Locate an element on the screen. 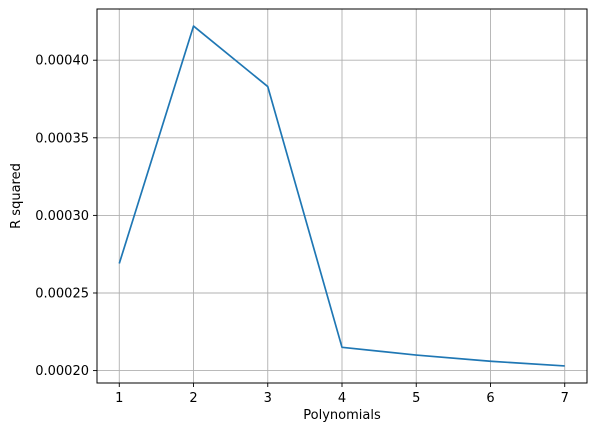  y-tick-label: 0.00020 is located at coordinates (62, 371).